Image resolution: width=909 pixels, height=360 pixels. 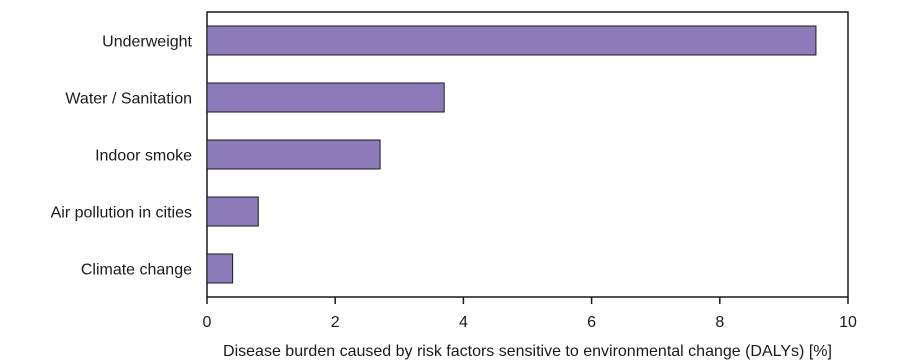 I want to click on category-label: Water / Sanitation, so click(x=128, y=99).